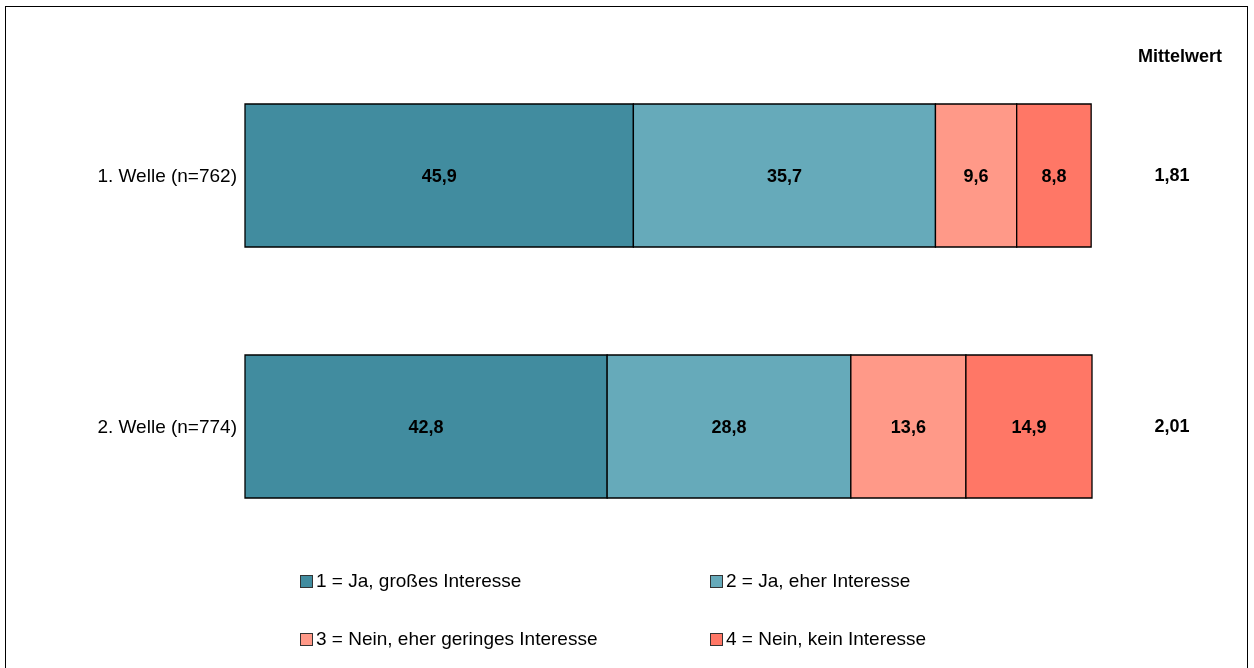 This screenshot has height=668, width=1254. Describe the element at coordinates (908, 426) in the screenshot. I see `data-label: 13,6` at that location.